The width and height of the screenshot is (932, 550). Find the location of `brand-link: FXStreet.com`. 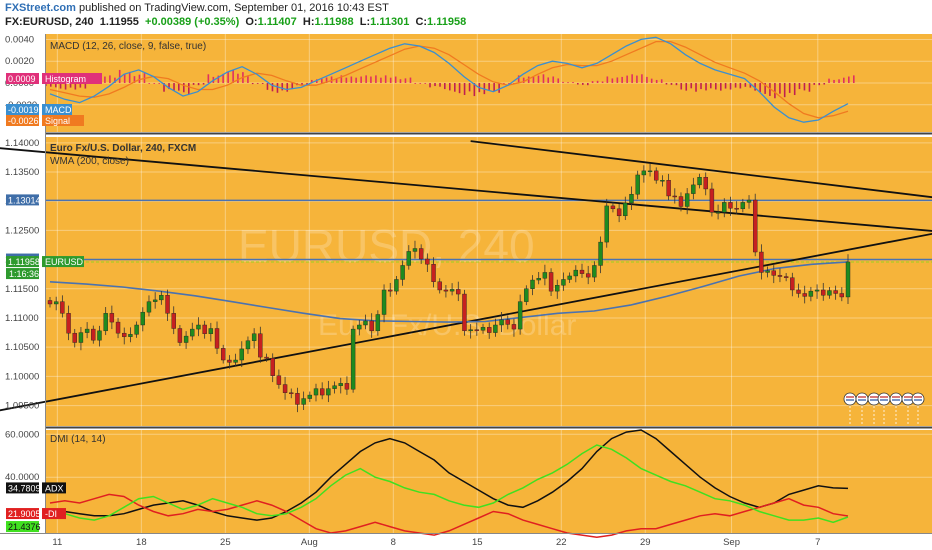

brand-link: FXStreet.com is located at coordinates (40, 8).